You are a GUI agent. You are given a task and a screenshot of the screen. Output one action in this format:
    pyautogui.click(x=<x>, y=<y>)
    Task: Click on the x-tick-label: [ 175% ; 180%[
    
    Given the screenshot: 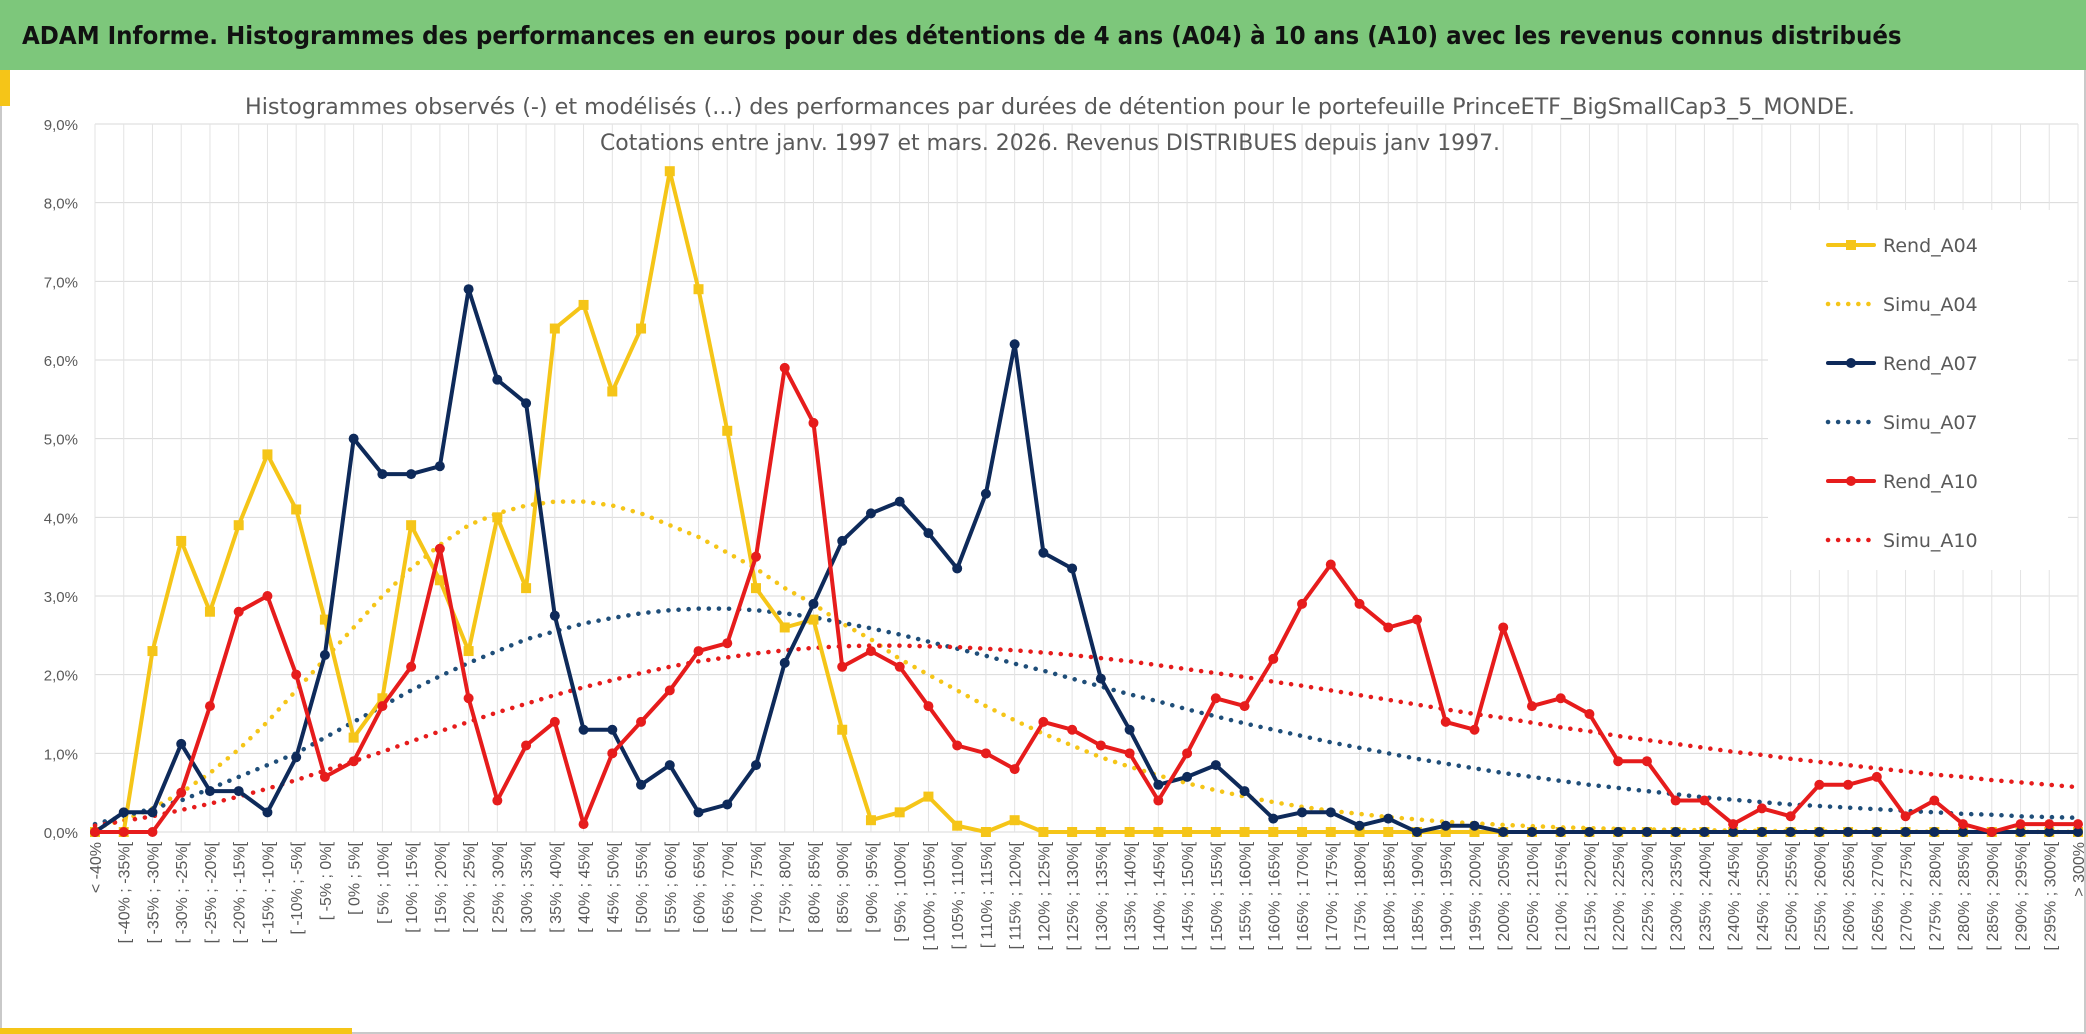 What is the action you would take?
    pyautogui.click(x=1361, y=895)
    